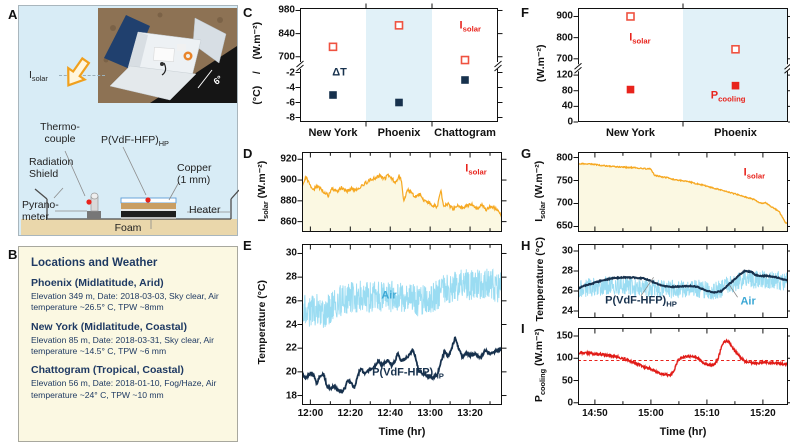 The height and width of the screenshot is (448, 790). What do you see at coordinates (567, 271) in the screenshot?
I see `y-tick-label: 28` at bounding box center [567, 271].